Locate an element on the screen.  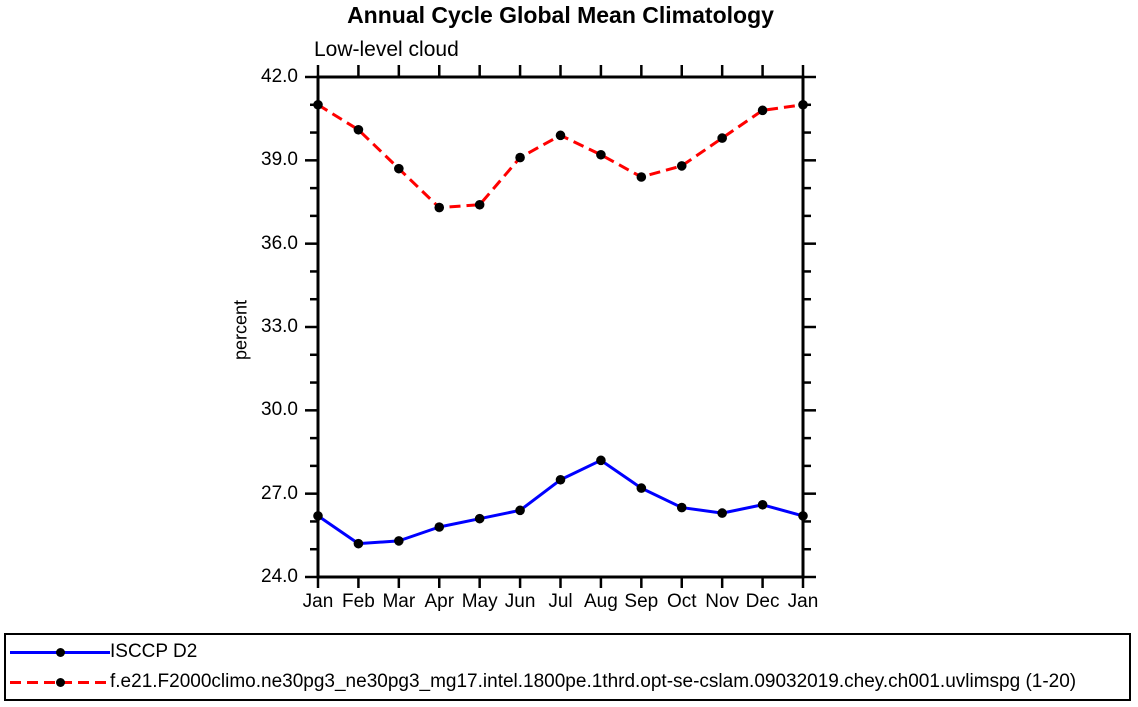
y-tick-label: 24.0 is located at coordinates (279, 576).